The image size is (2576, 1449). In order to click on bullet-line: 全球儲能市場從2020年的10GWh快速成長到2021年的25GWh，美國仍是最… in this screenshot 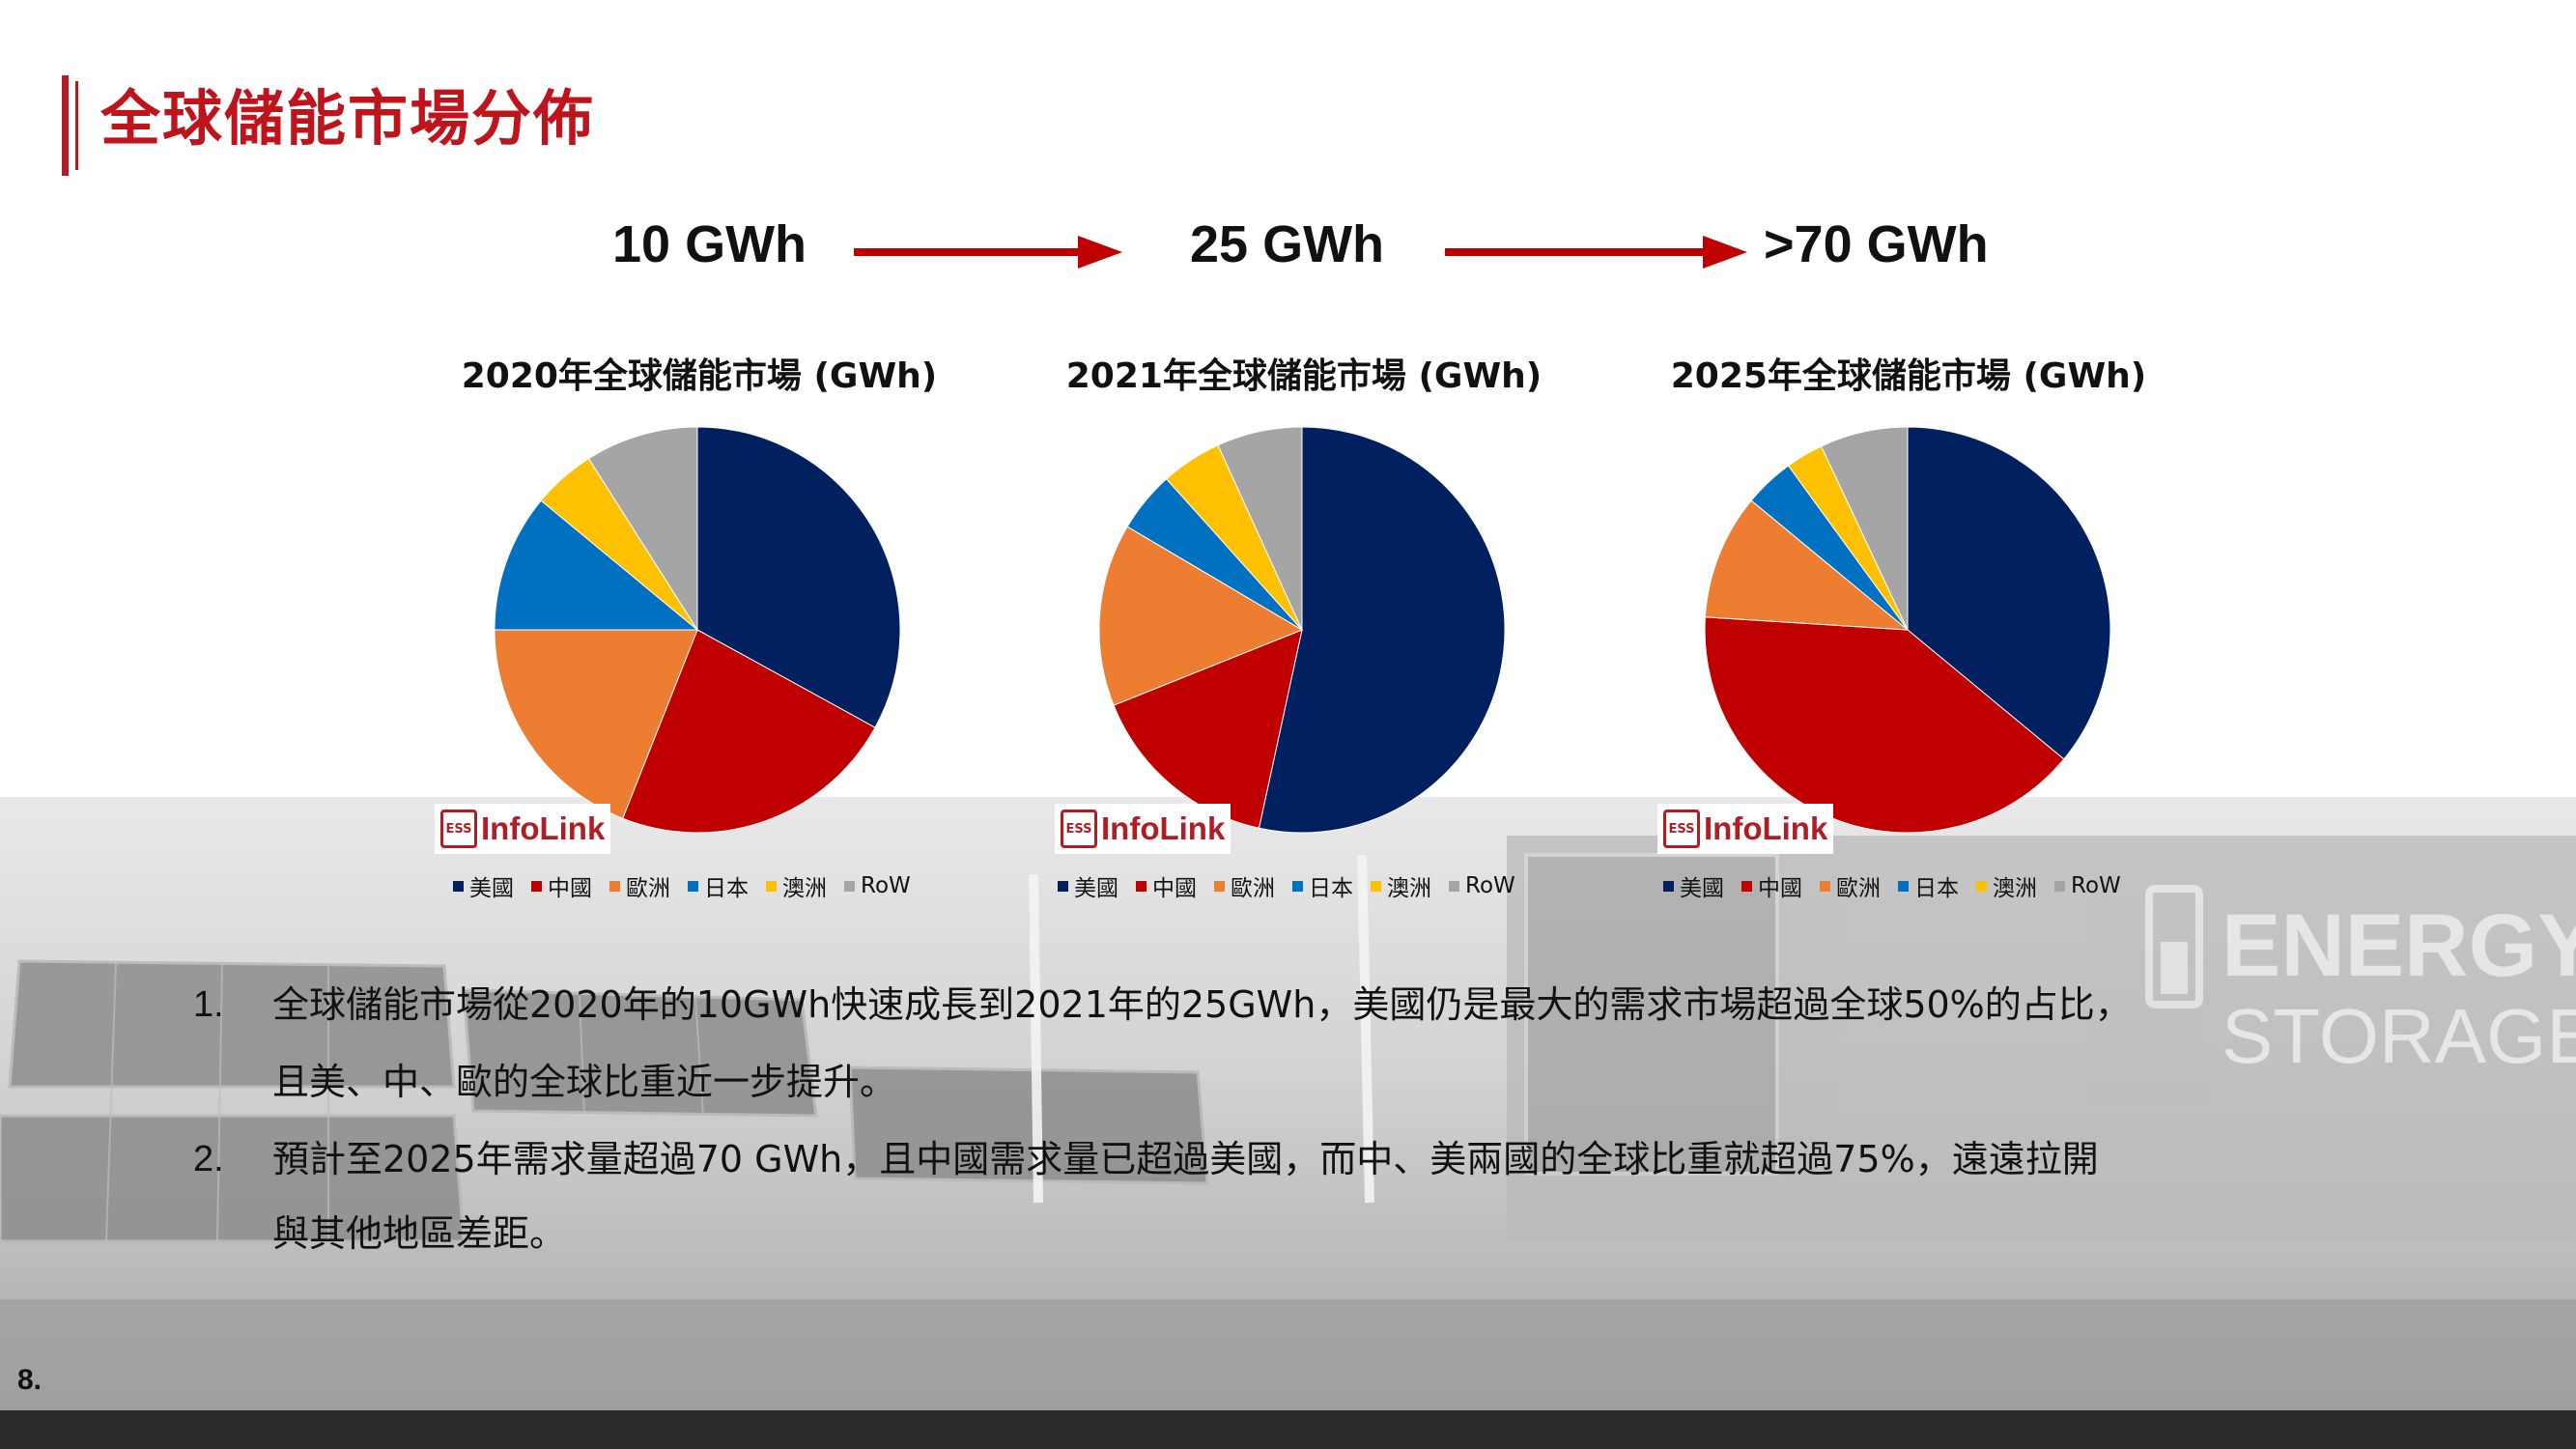, I will do `click(1202, 1005)`.